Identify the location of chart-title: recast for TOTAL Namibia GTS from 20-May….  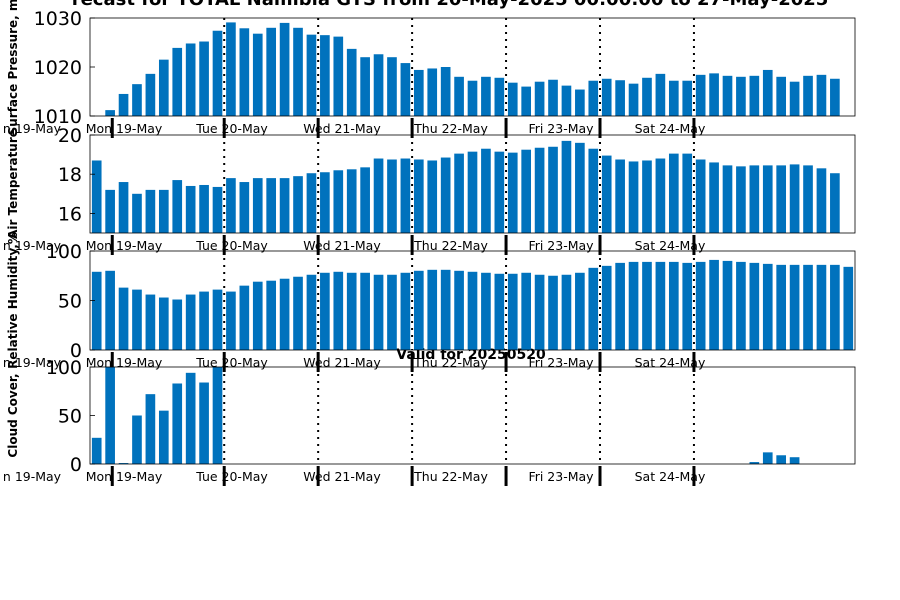
(450, 5).